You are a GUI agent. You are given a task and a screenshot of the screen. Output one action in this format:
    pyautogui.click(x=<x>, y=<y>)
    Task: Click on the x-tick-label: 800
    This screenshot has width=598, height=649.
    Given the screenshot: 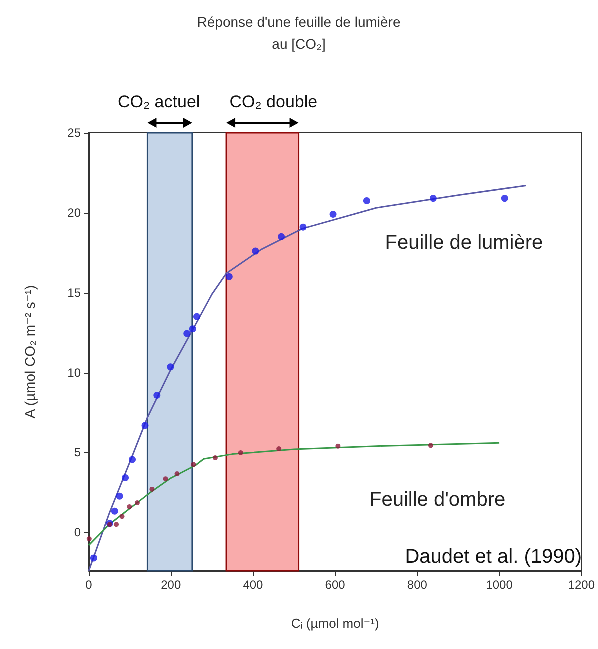 What is the action you would take?
    pyautogui.click(x=417, y=585)
    